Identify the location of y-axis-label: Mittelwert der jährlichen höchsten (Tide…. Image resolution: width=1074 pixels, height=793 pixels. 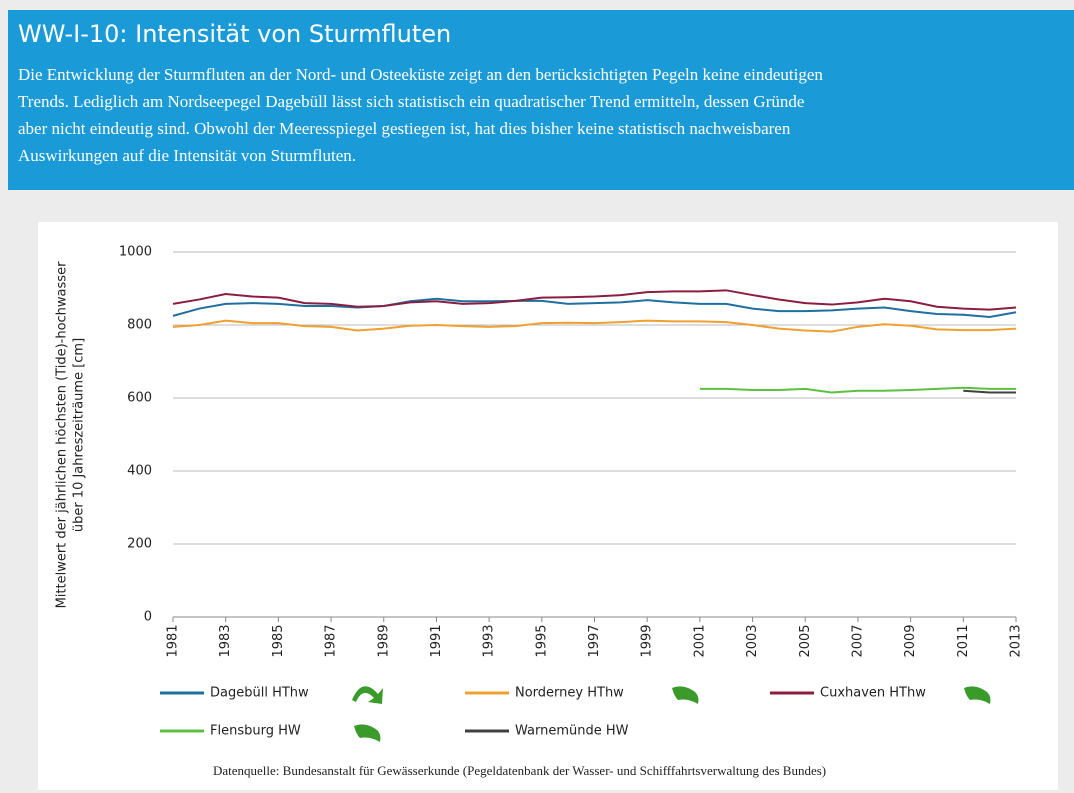
(62, 434).